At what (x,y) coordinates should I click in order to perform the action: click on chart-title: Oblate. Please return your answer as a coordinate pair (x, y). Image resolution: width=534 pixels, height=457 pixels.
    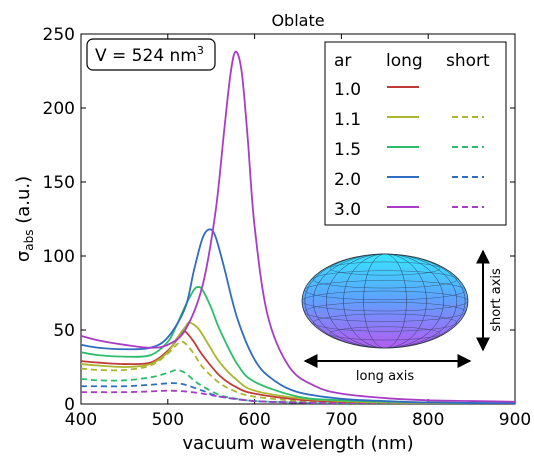
    Looking at the image, I should click on (297, 20).